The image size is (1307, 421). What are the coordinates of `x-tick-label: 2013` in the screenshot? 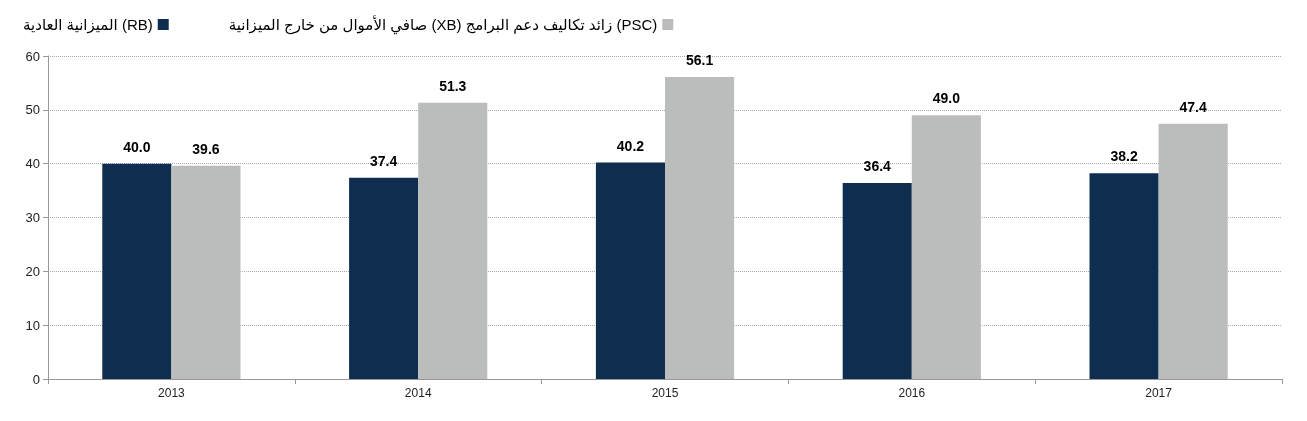 It's located at (172, 393).